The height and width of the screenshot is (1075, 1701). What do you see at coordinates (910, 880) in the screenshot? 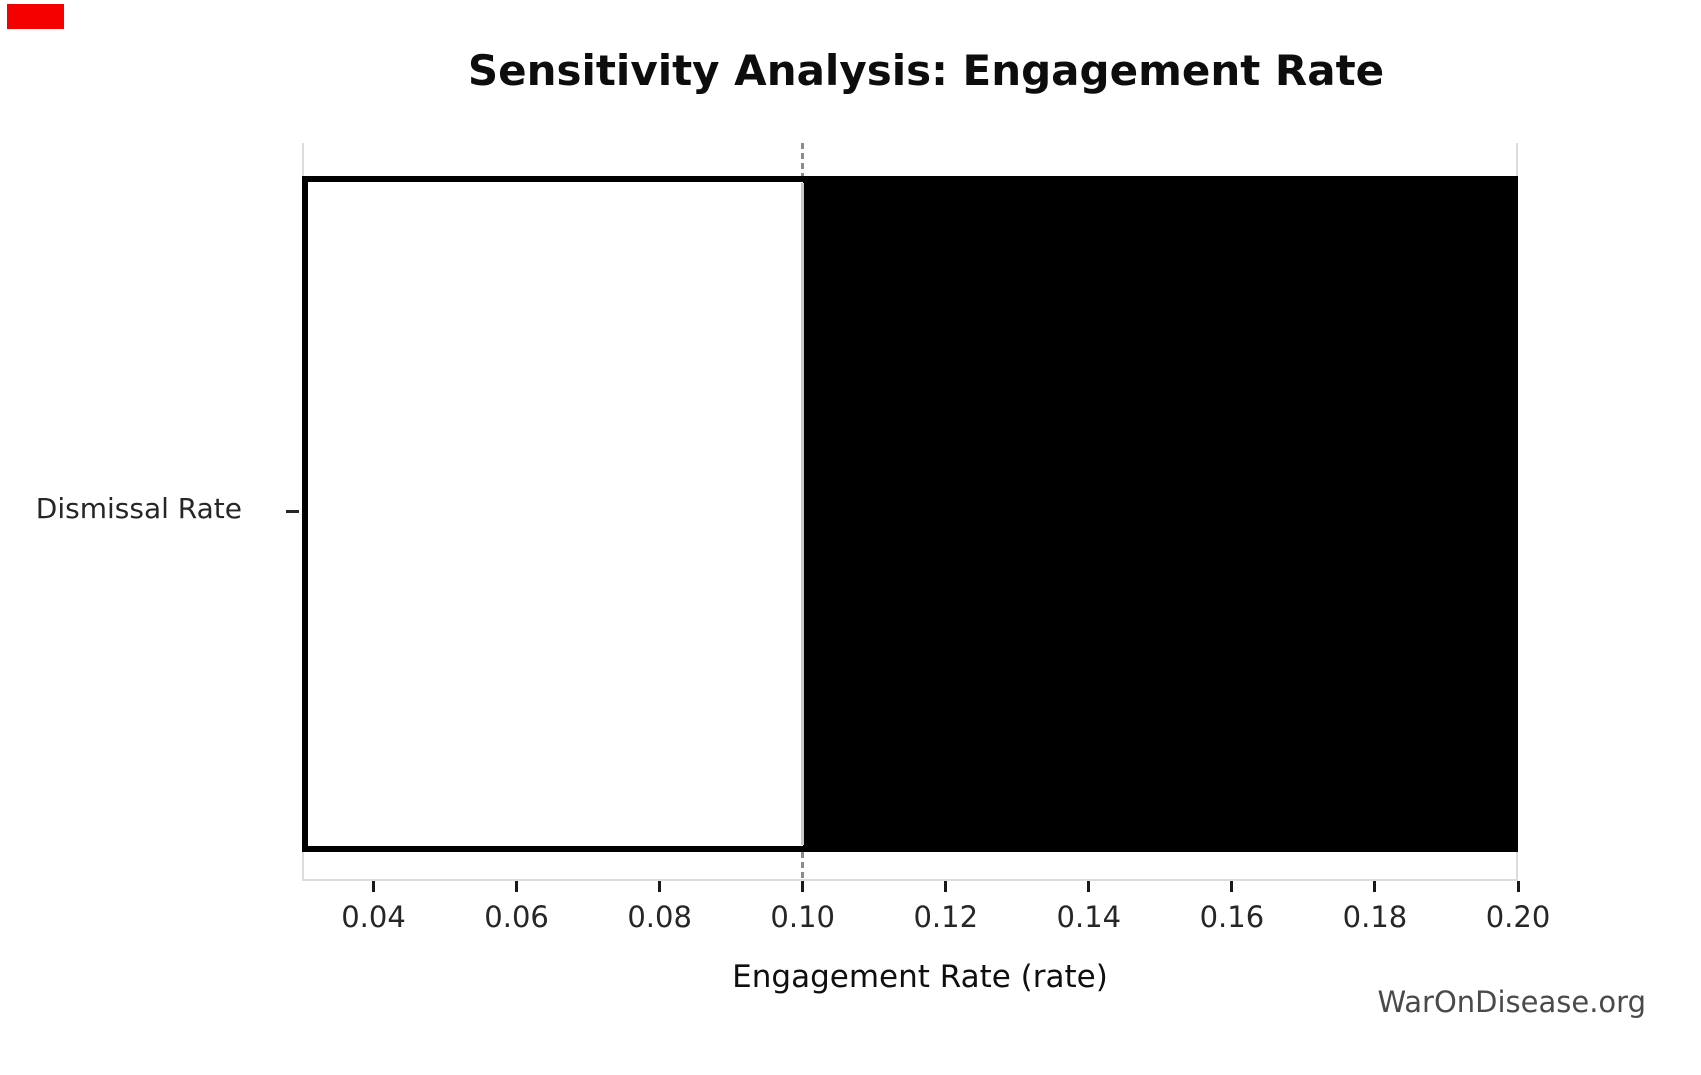
I see `bottom-spine` at bounding box center [910, 880].